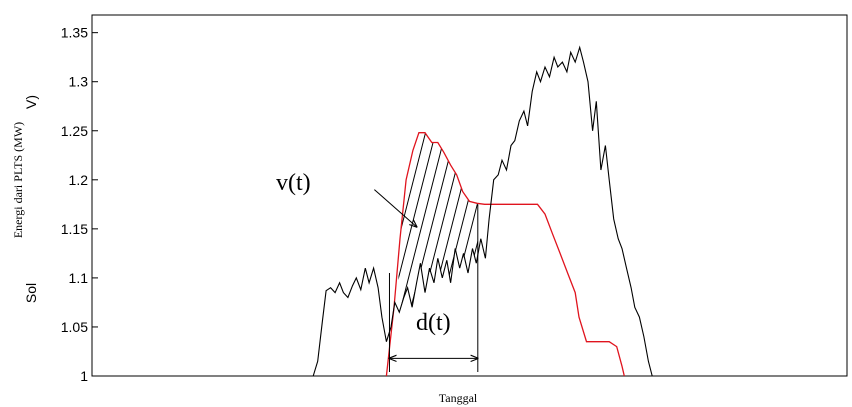  Describe the element at coordinates (74, 131) in the screenshot. I see `y-tick-label: 1.25` at that location.